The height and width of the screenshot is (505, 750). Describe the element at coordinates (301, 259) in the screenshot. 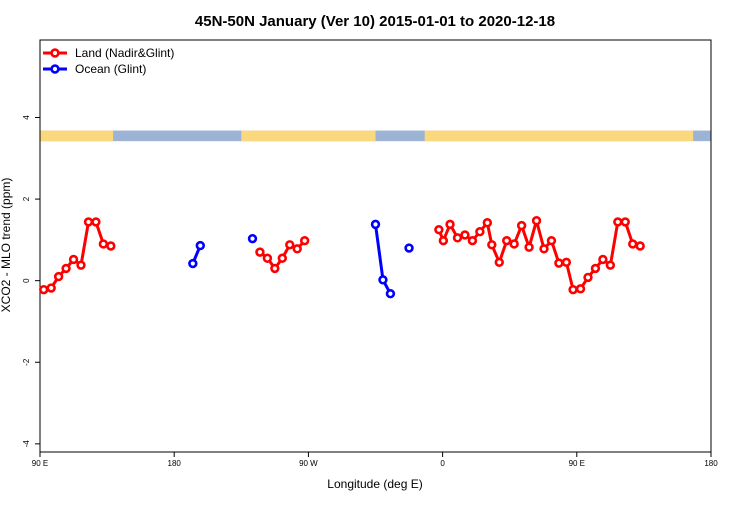

I see `series-ocean` at that location.